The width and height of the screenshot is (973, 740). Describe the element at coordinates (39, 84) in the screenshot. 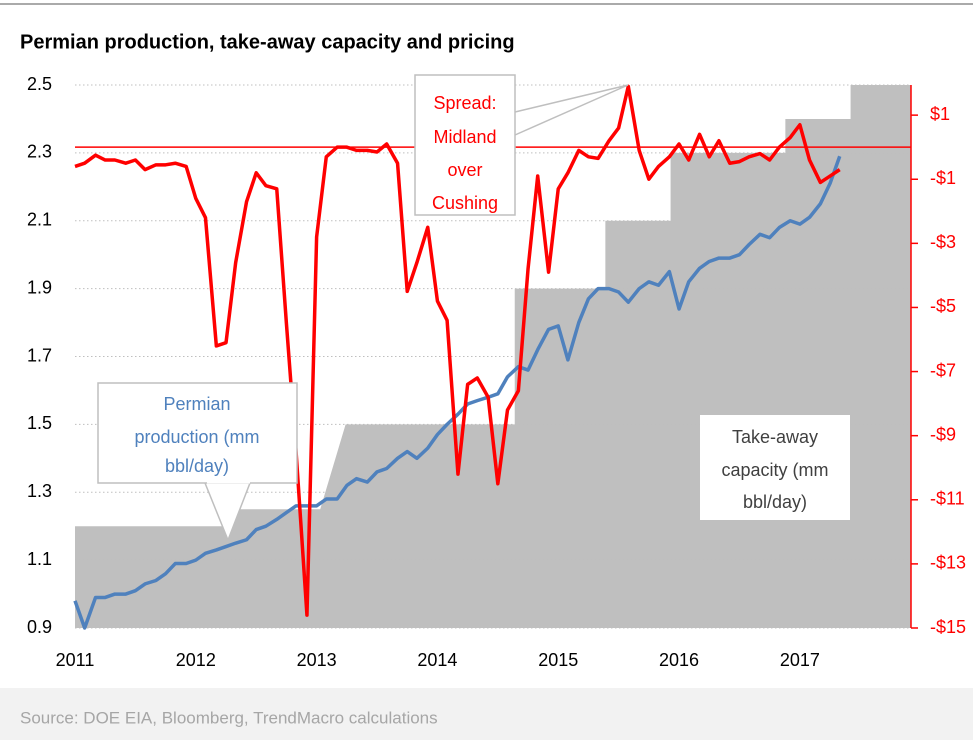

I see `y-tick-label: 2.5` at that location.